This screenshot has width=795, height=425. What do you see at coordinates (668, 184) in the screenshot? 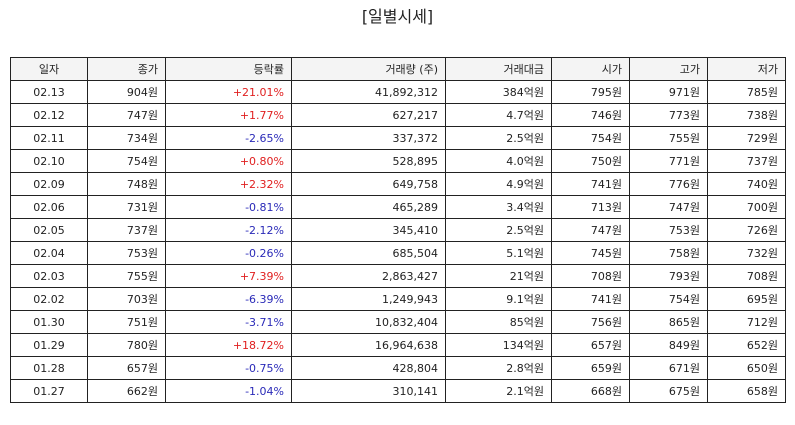
I see `cell-high: 776원` at bounding box center [668, 184].